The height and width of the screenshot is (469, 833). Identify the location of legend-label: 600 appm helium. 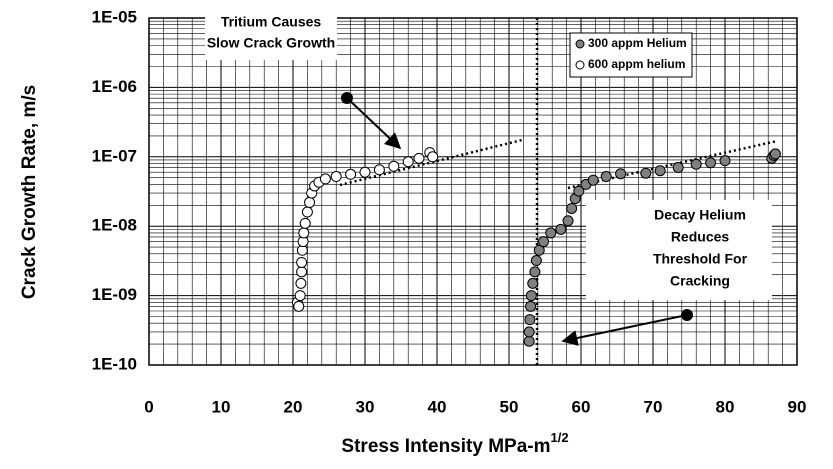
(636, 64).